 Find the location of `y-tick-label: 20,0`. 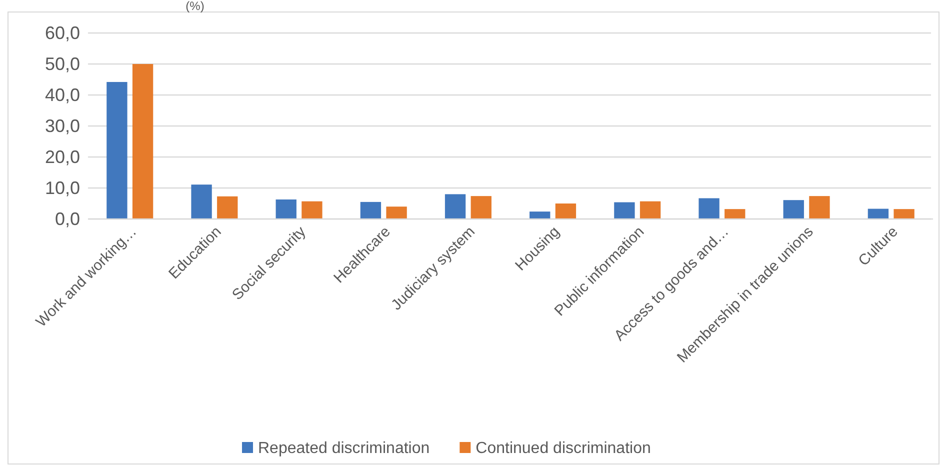

y-tick-label: 20,0 is located at coordinates (62, 156).